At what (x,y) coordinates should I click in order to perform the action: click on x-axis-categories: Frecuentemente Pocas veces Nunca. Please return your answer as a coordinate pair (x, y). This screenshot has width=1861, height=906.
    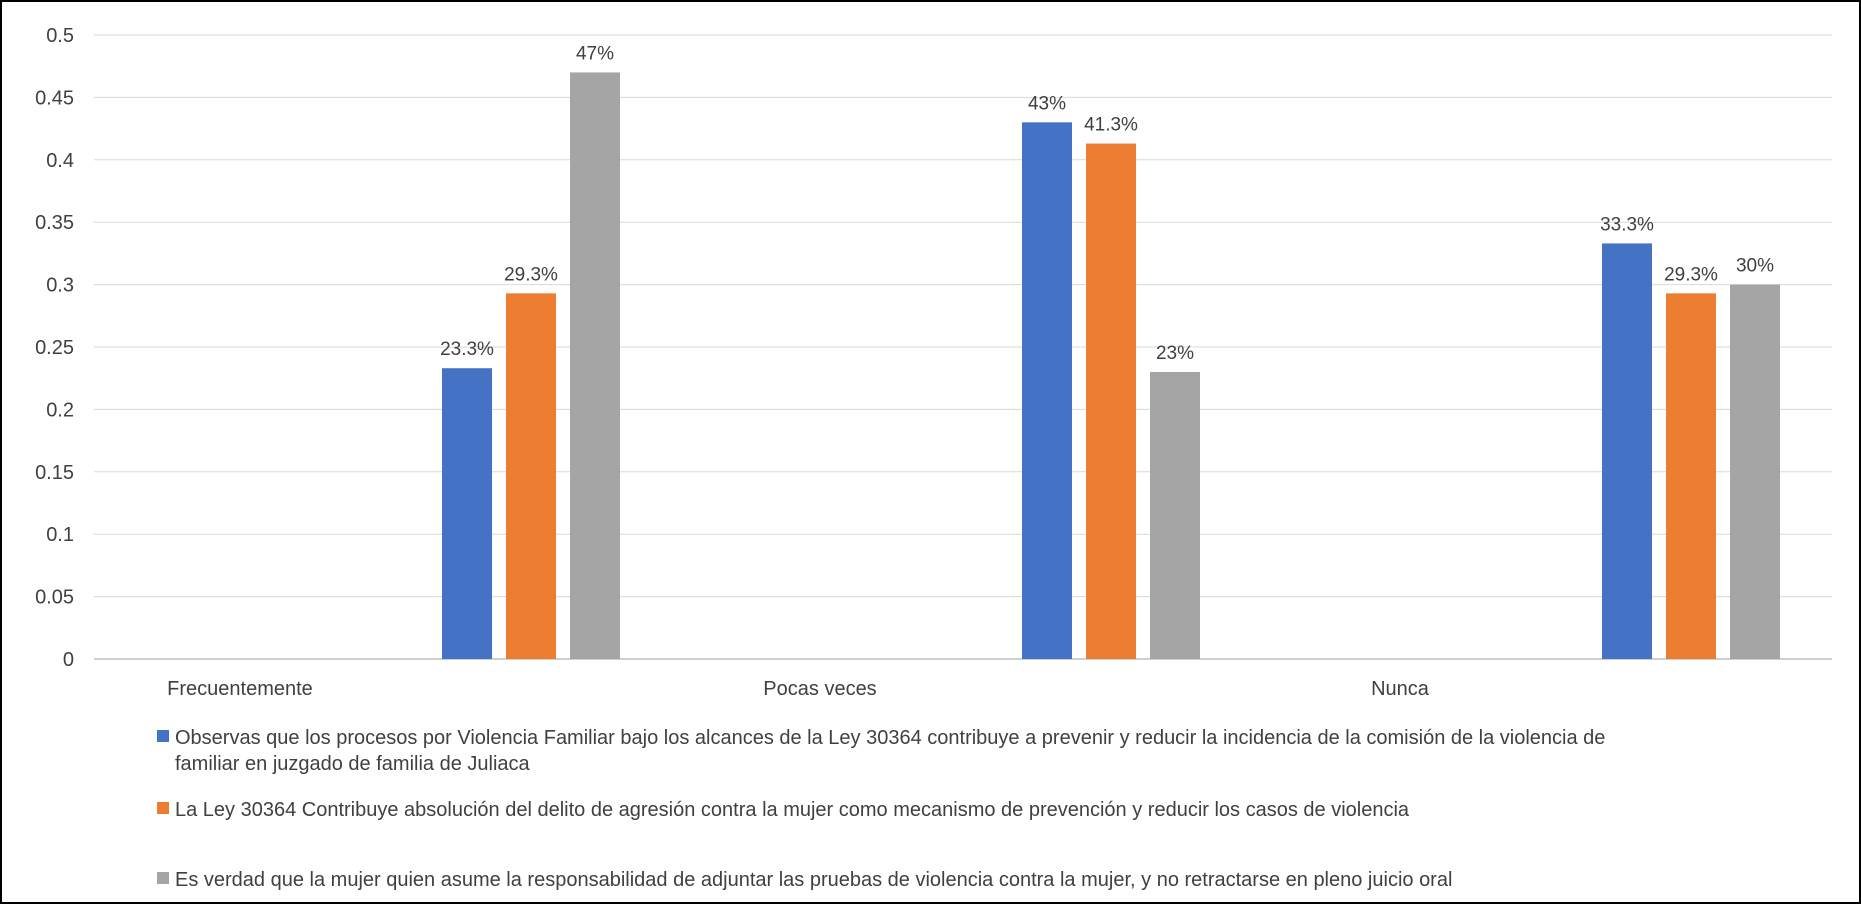
    Looking at the image, I should click on (798, 689).